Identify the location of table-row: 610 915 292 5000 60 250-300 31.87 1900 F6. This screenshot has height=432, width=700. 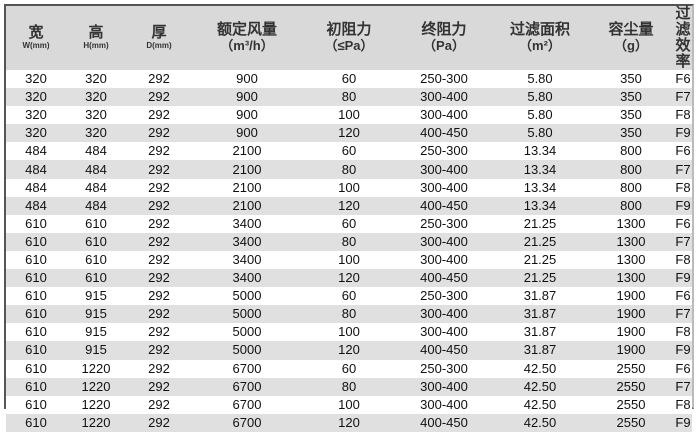
(349, 296).